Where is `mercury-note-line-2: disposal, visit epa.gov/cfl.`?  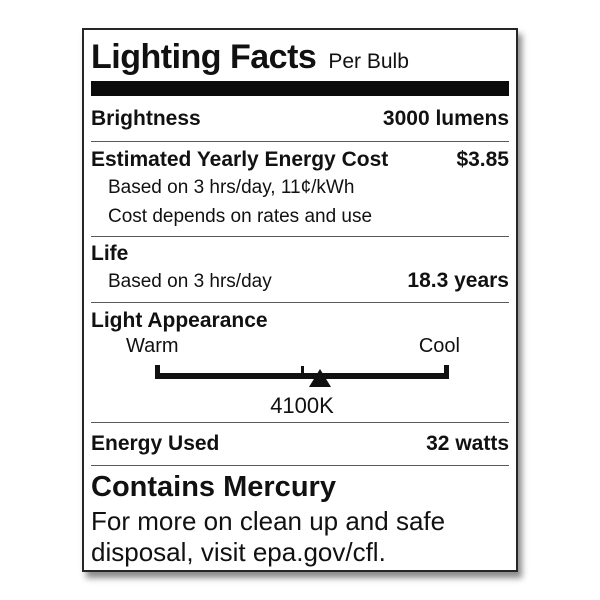 mercury-note-line-2: disposal, visit epa.gov/cfl. is located at coordinates (238, 552).